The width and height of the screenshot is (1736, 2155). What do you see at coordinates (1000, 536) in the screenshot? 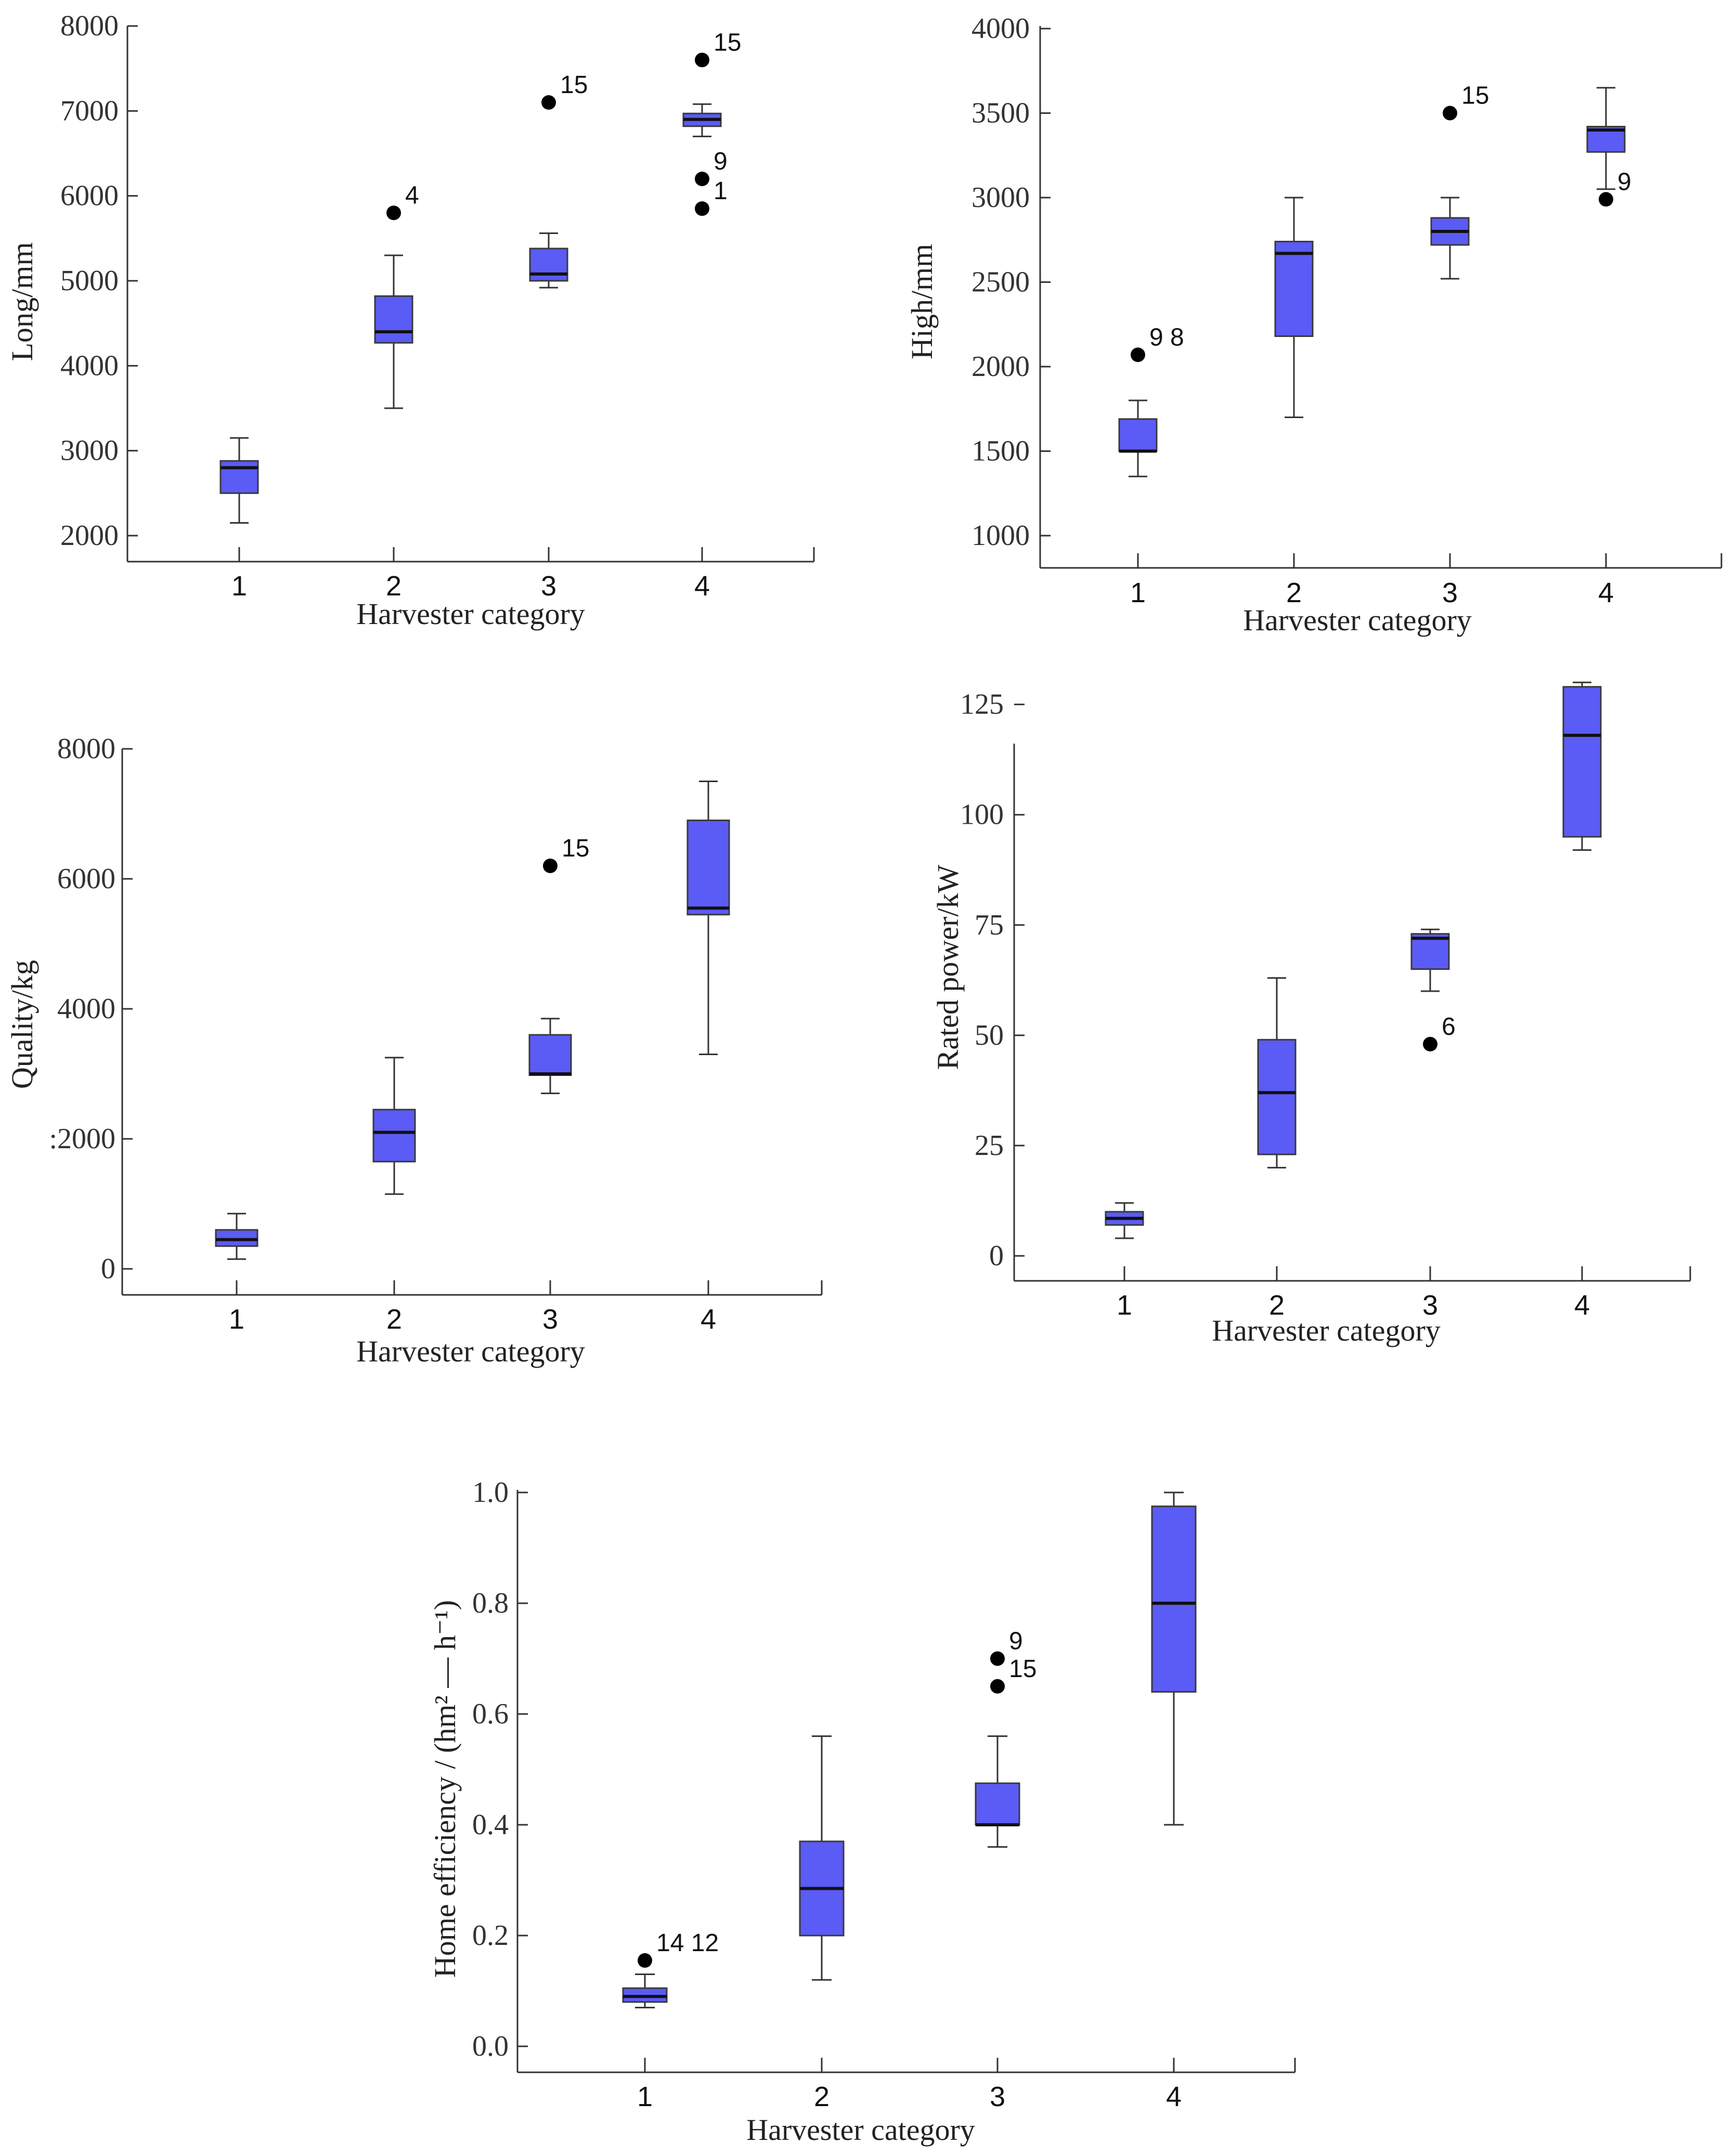
I see `y-tick-label: 1000` at bounding box center [1000, 536].